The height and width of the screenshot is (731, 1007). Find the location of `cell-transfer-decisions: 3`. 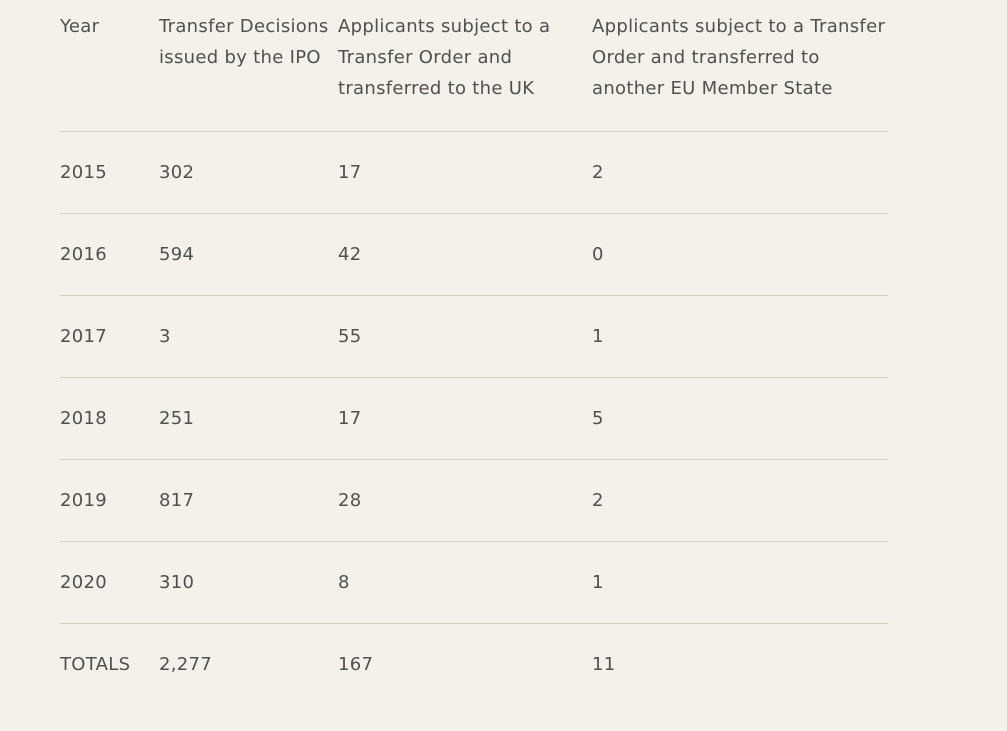

cell-transfer-decisions: 3 is located at coordinates (165, 336).